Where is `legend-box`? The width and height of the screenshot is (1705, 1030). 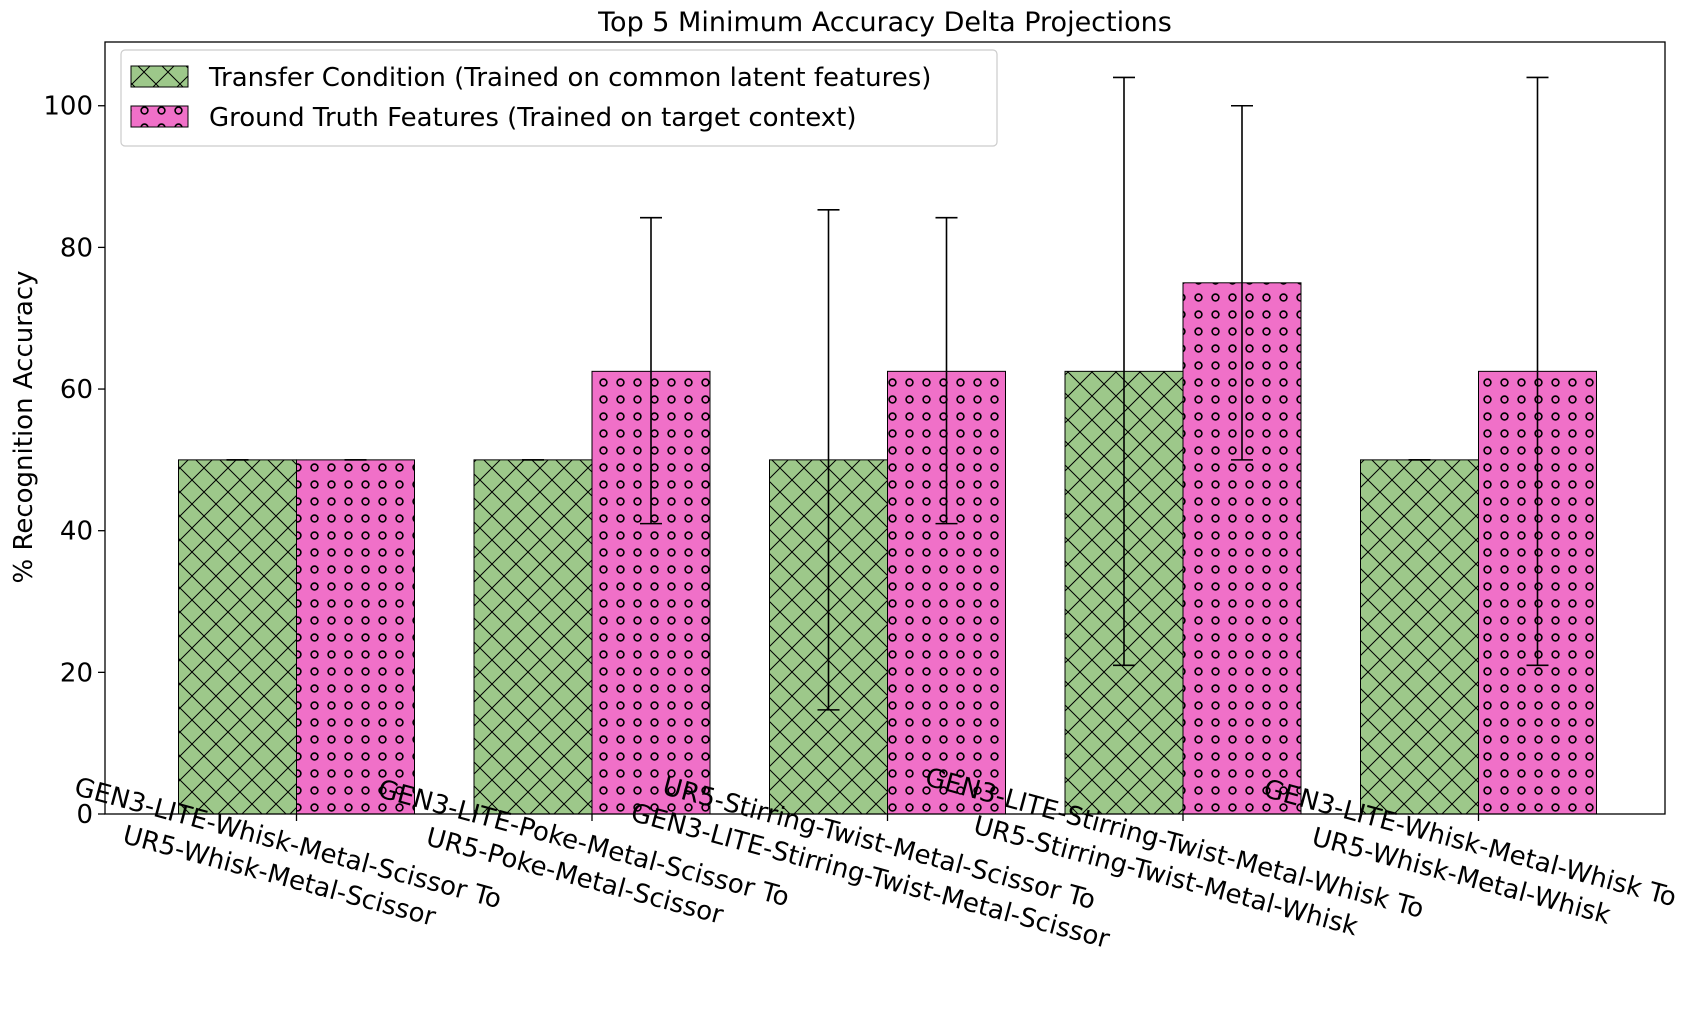
legend-box is located at coordinates (559, 98).